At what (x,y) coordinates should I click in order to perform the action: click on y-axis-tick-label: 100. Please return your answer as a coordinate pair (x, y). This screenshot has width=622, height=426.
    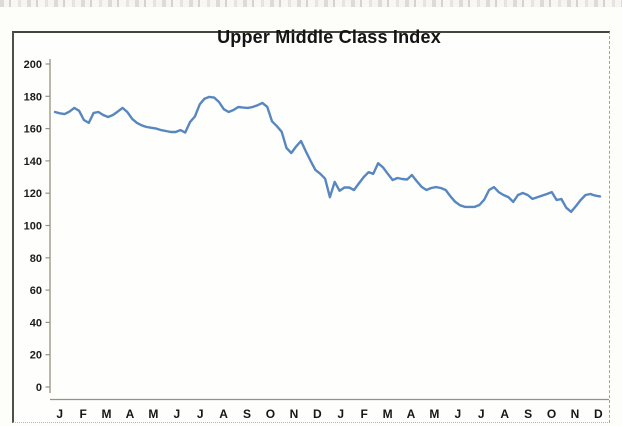
    Looking at the image, I should click on (33, 227).